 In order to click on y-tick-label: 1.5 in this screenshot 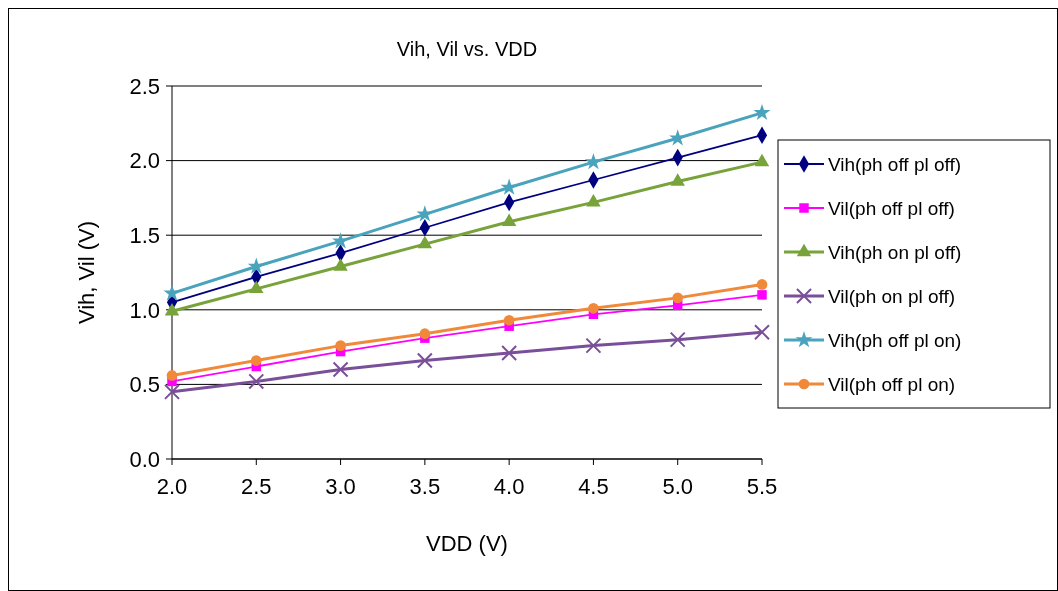, I will do `click(144, 235)`.